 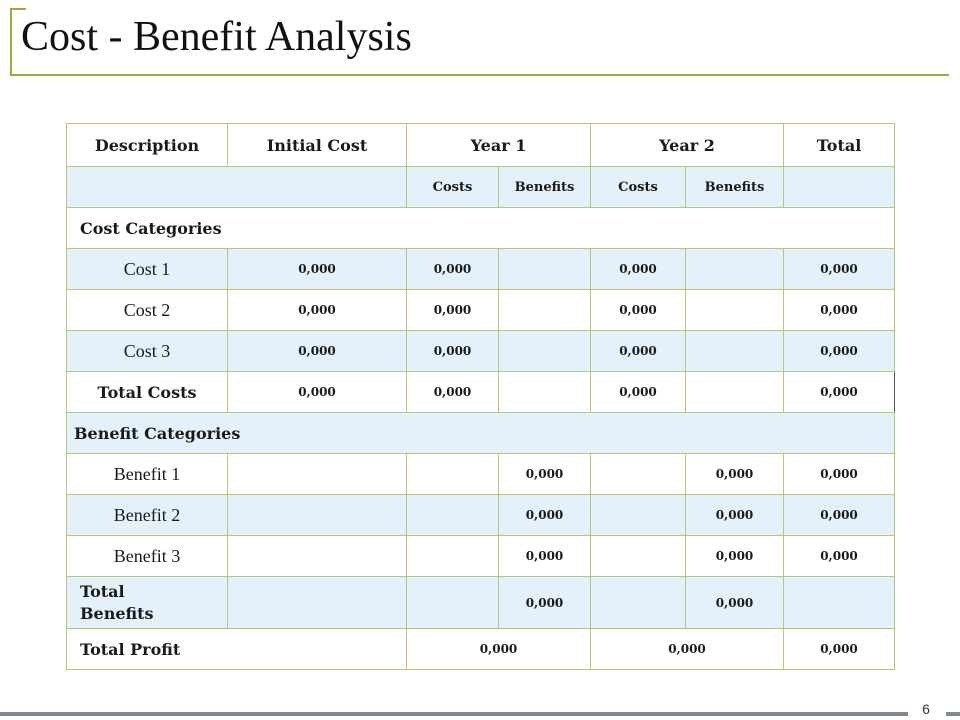 What do you see at coordinates (953, 714) in the screenshot?
I see `footer-divider-right` at bounding box center [953, 714].